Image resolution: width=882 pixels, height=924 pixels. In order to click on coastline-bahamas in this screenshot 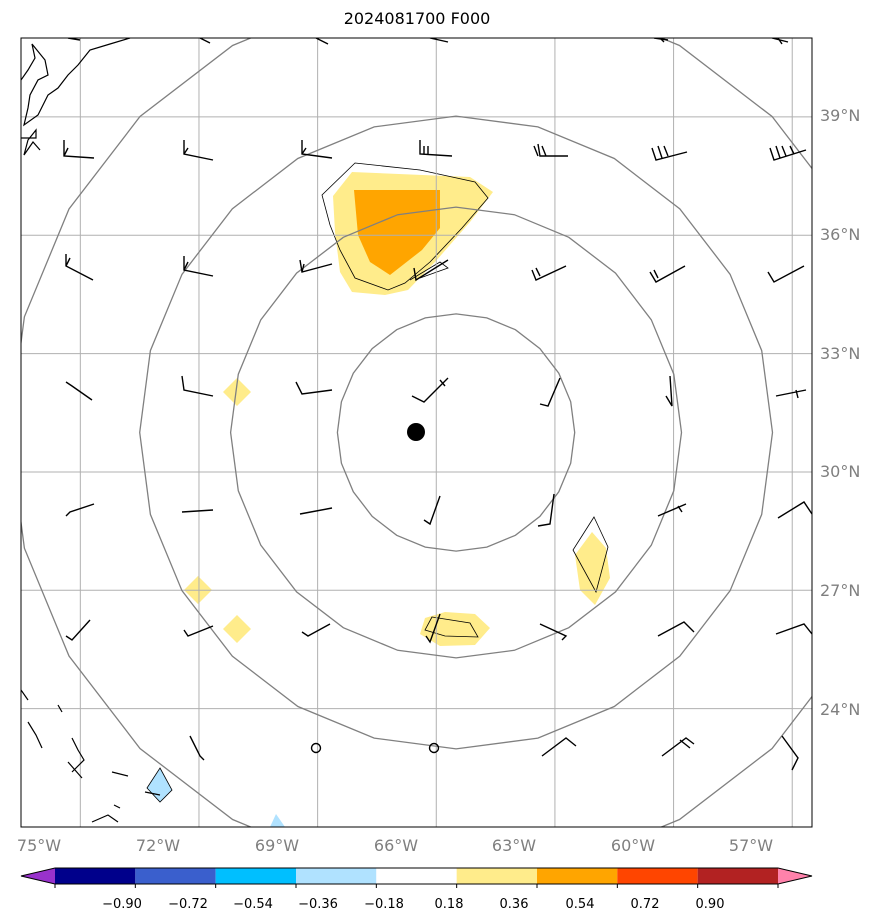, I will do `click(78, 763)`.